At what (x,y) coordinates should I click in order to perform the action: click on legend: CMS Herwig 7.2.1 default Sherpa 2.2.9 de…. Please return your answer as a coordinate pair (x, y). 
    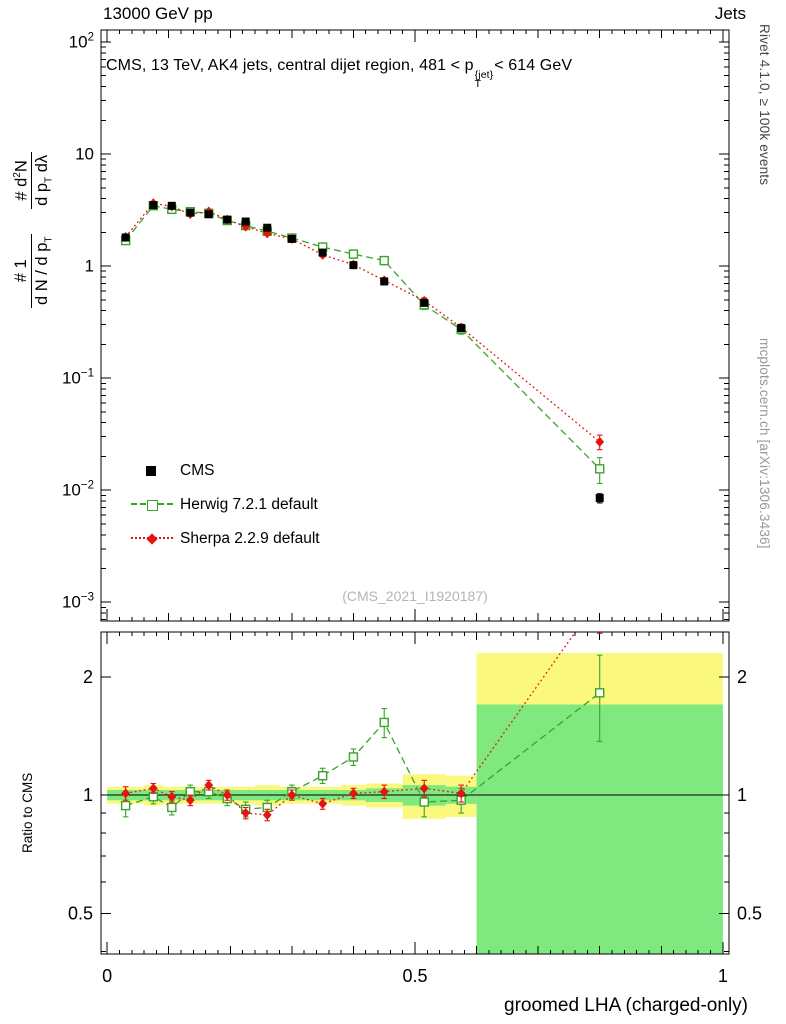
    Looking at the image, I should click on (225, 505).